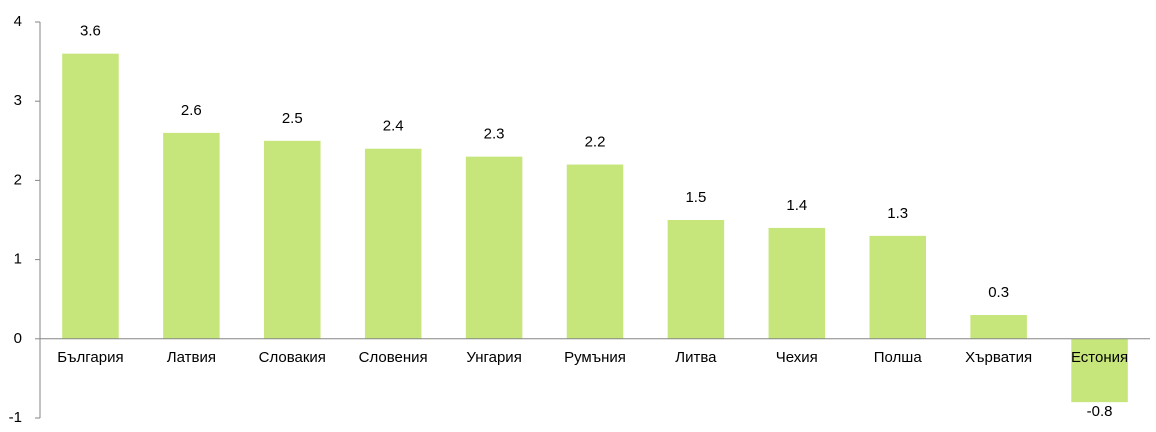  What do you see at coordinates (898, 357) in the screenshot?
I see `x-tick-label: Полша` at bounding box center [898, 357].